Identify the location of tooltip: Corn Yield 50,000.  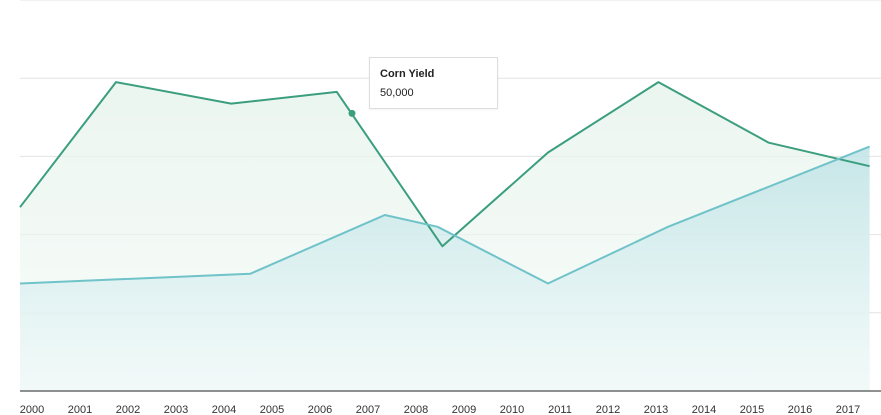
(433, 83).